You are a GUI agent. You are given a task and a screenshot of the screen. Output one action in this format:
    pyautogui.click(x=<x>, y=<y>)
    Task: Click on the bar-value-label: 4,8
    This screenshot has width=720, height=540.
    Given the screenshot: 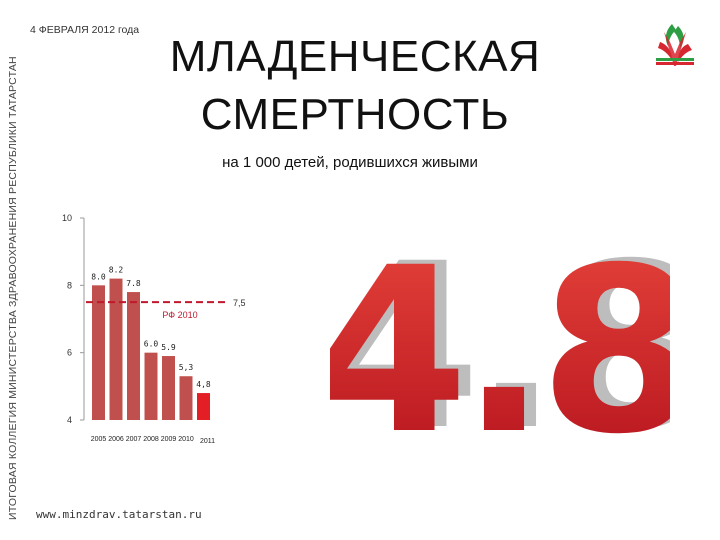 What is the action you would take?
    pyautogui.click(x=203, y=384)
    